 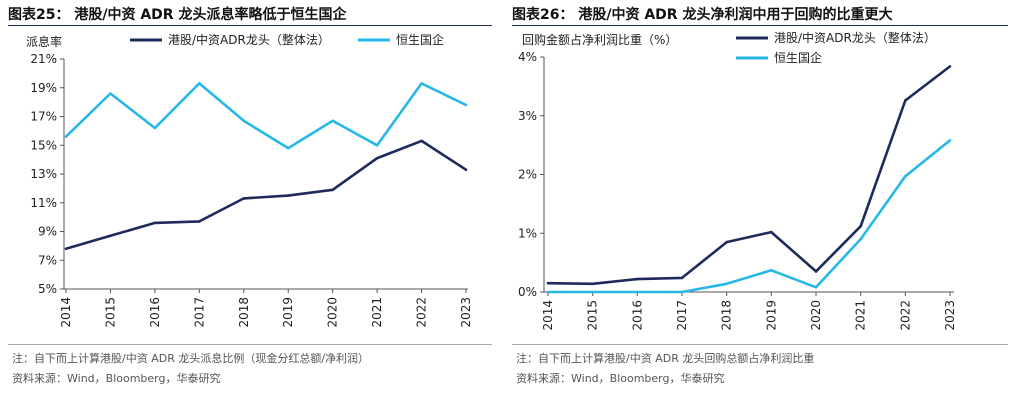 What do you see at coordinates (43, 145) in the screenshot?
I see `y-tick-label: 15%` at bounding box center [43, 145].